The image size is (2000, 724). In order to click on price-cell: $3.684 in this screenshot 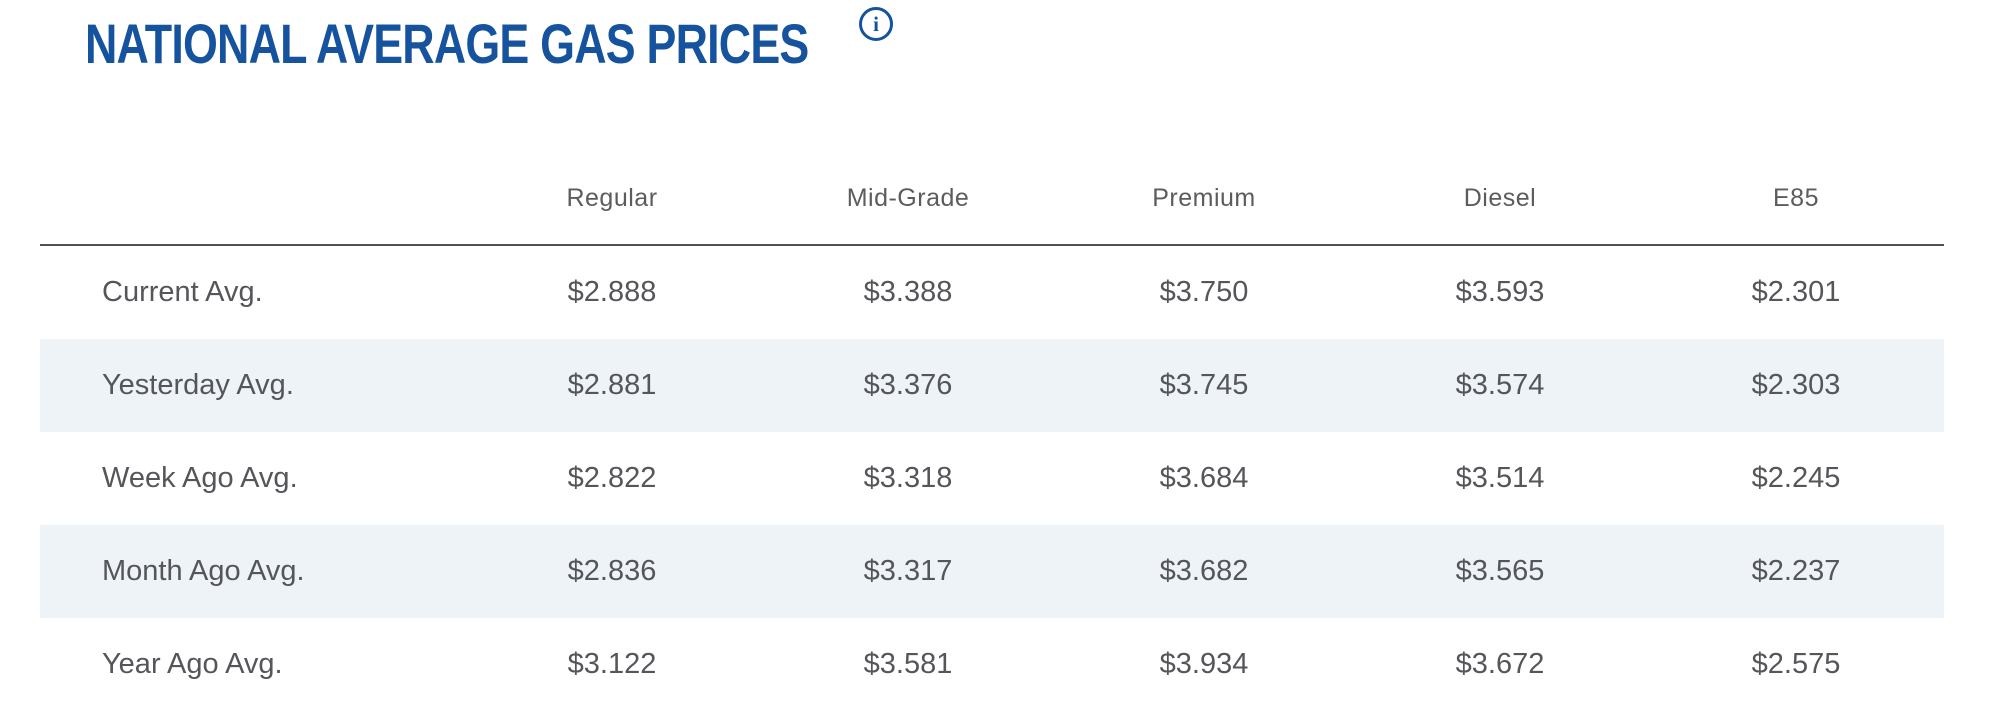, I will do `click(1204, 478)`.